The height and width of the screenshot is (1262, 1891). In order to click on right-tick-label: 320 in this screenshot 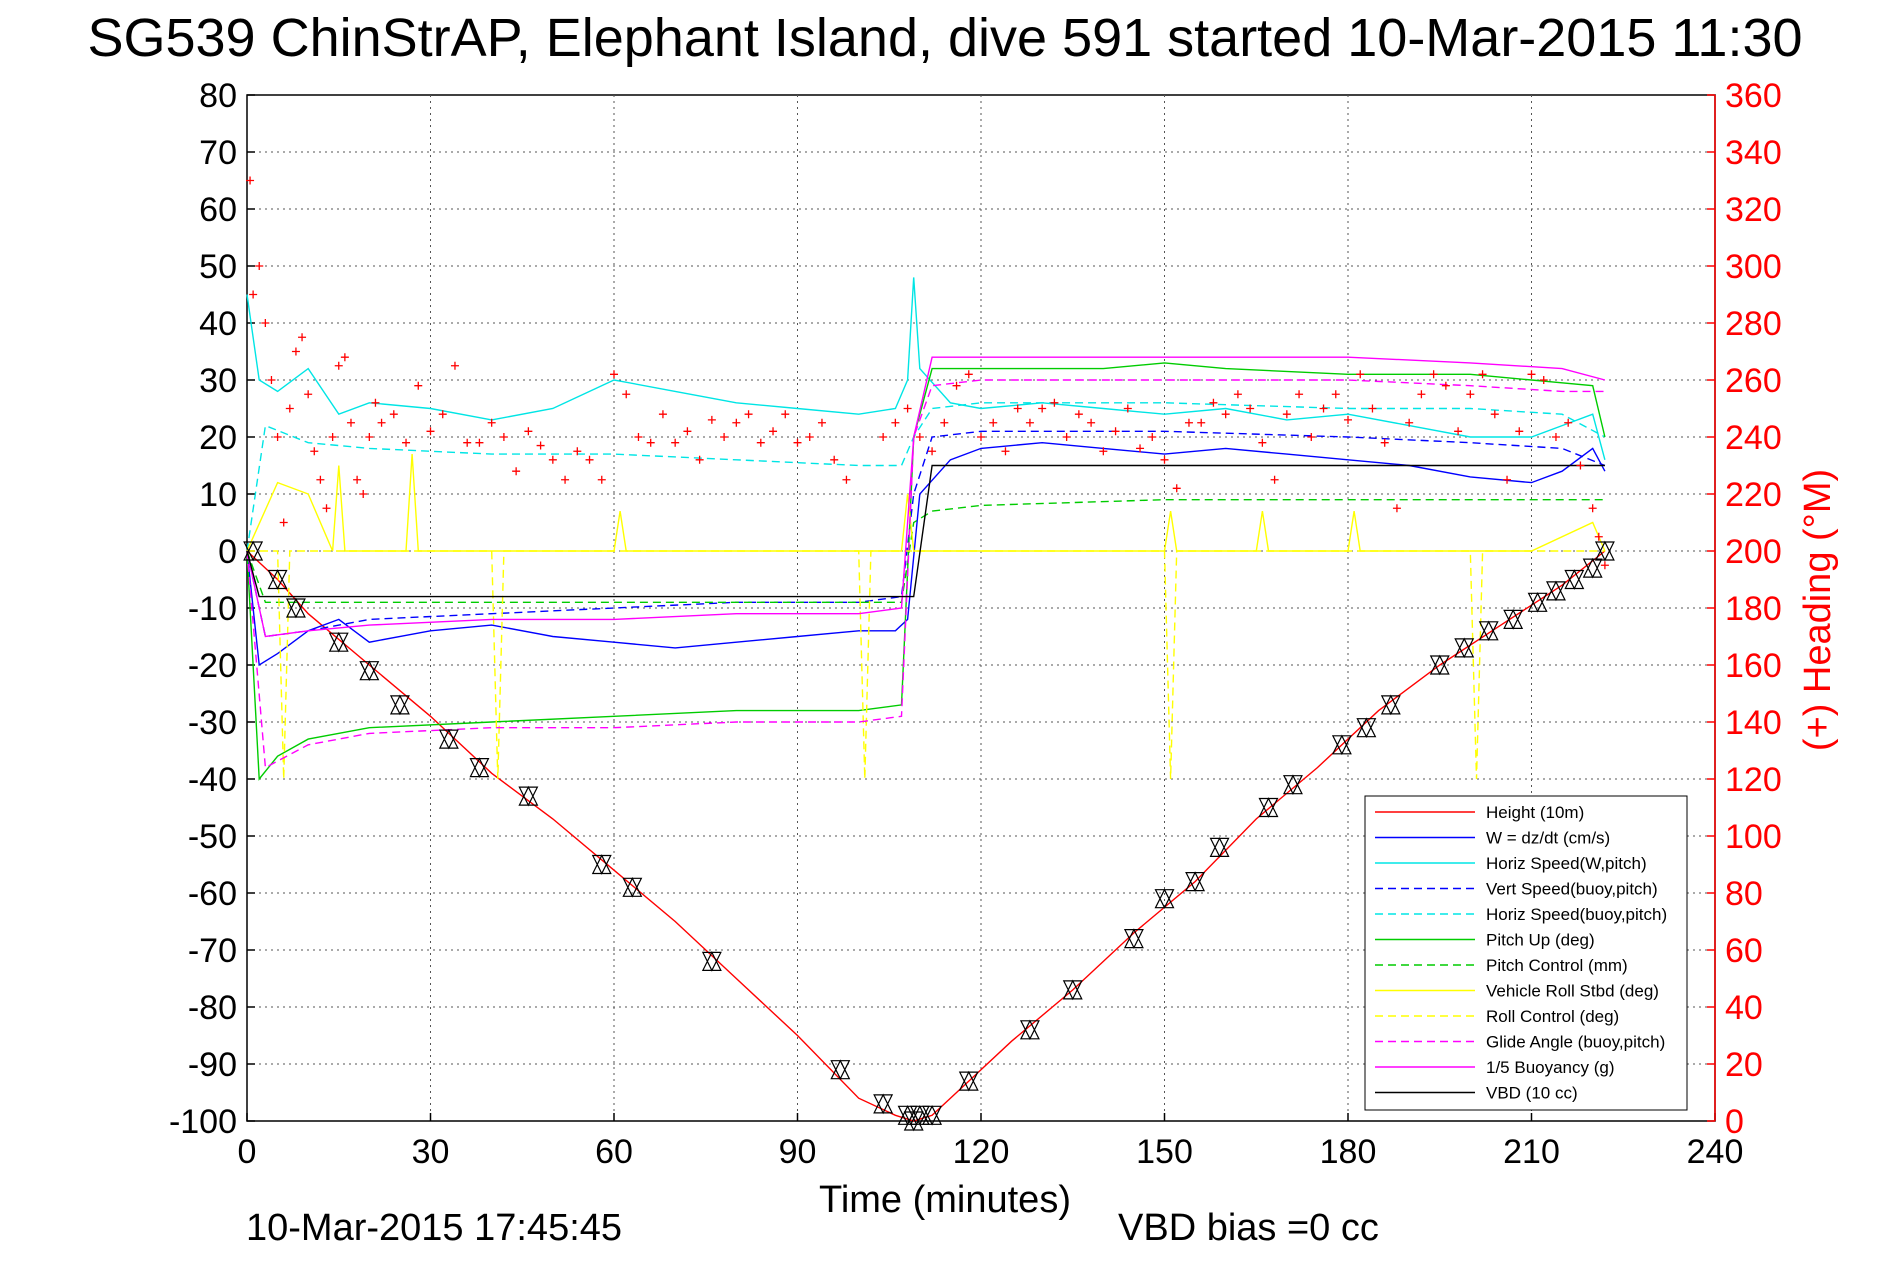, I will do `click(1753, 210)`.